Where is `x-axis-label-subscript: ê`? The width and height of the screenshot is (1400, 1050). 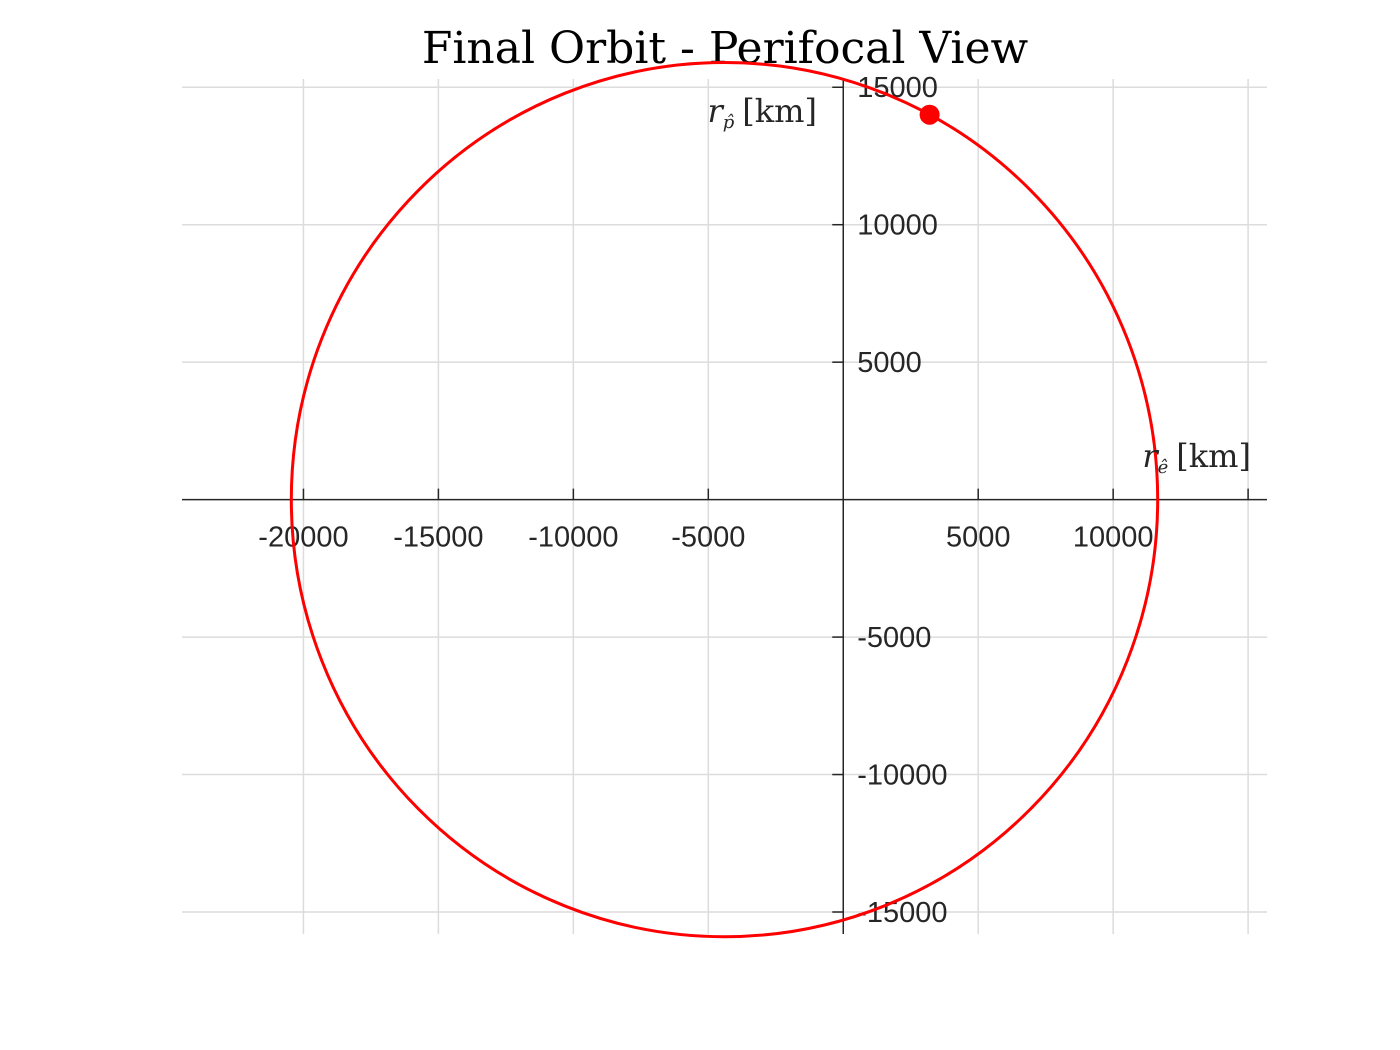 x-axis-label-subscript: ê is located at coordinates (1163, 467).